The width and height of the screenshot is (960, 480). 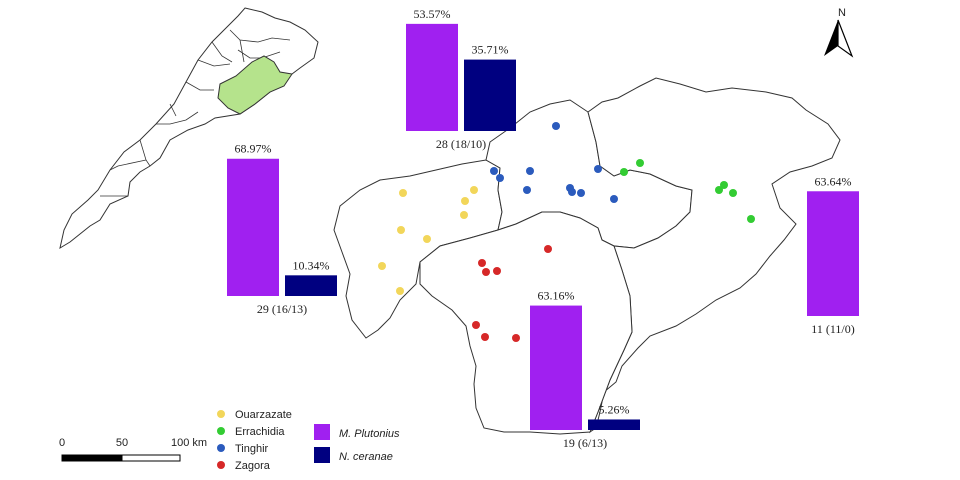 I want to click on label-n-ceranae-zagora: 5.26%, so click(x=614, y=409).